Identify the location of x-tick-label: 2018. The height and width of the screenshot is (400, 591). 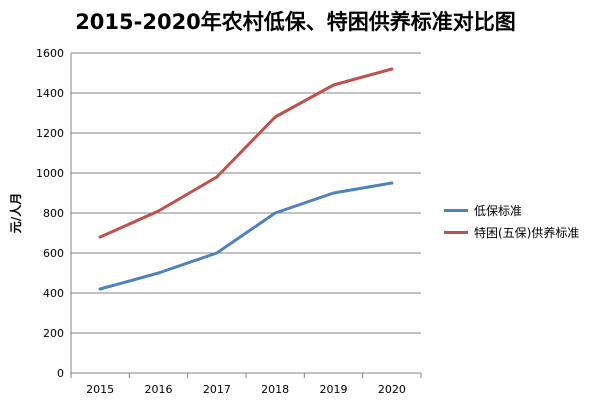
(275, 389).